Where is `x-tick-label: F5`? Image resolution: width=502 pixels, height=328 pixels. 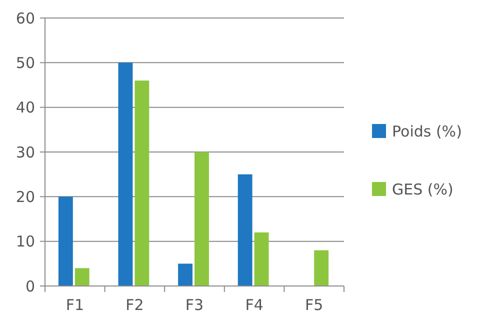
x-tick-label: F5 is located at coordinates (314, 305).